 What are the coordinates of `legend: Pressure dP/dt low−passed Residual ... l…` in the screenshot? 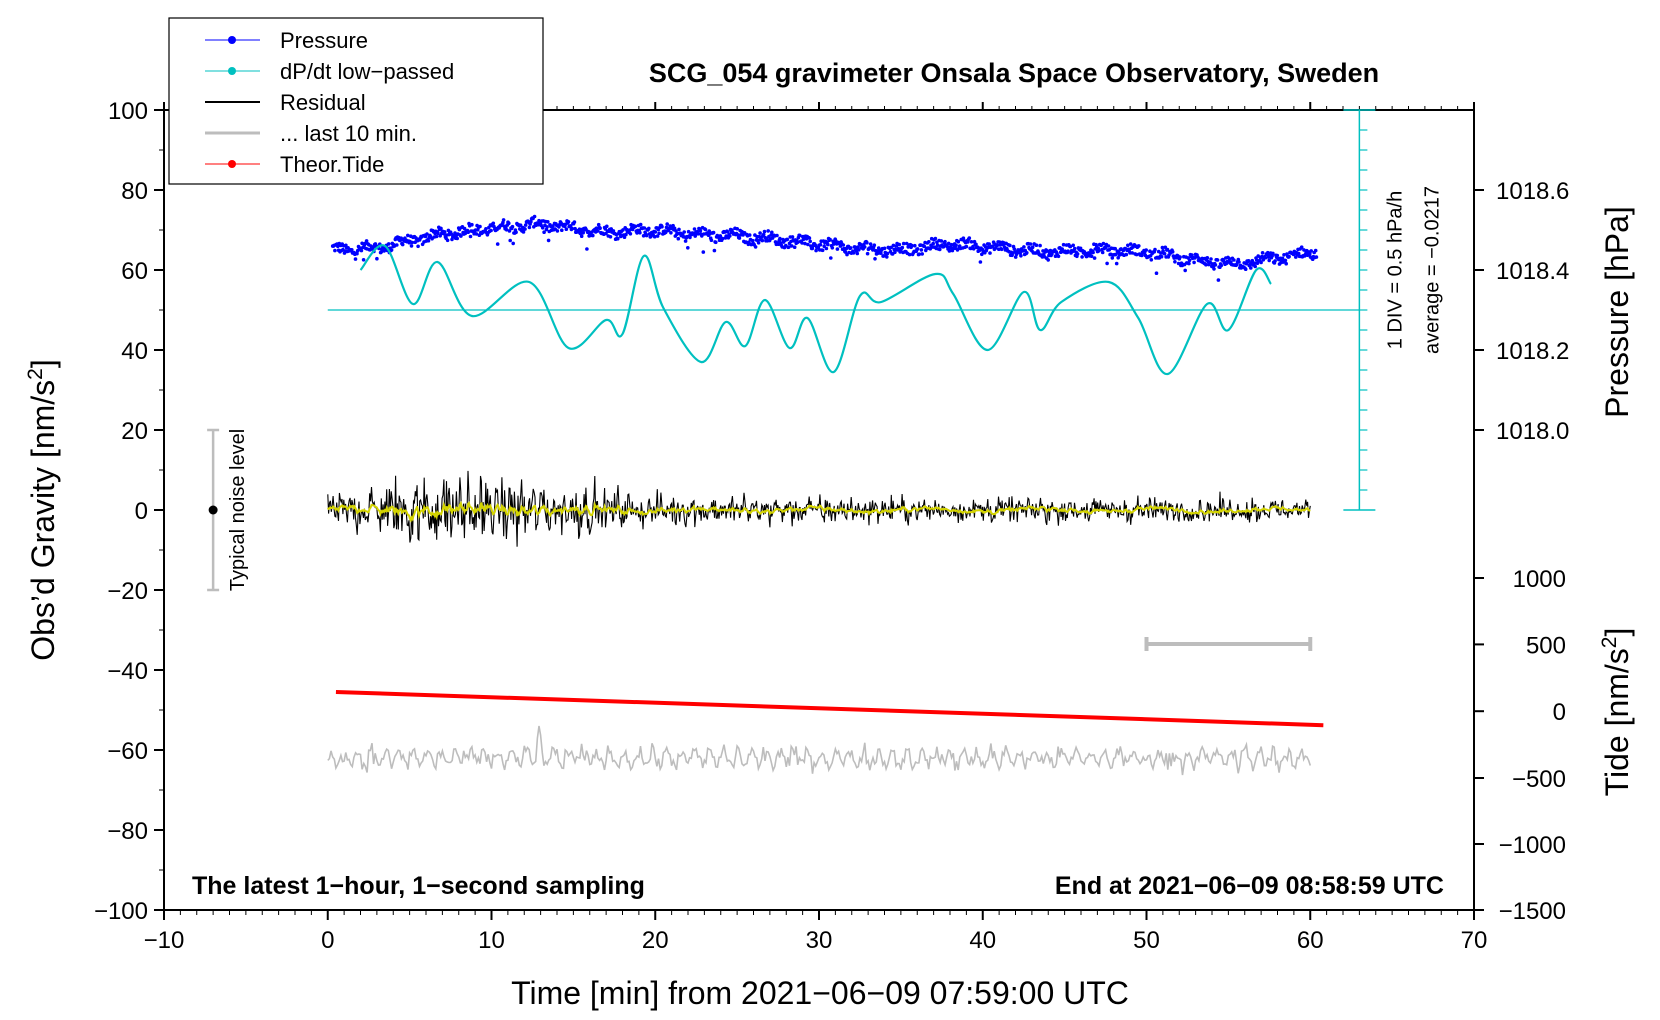 It's located at (356, 101).